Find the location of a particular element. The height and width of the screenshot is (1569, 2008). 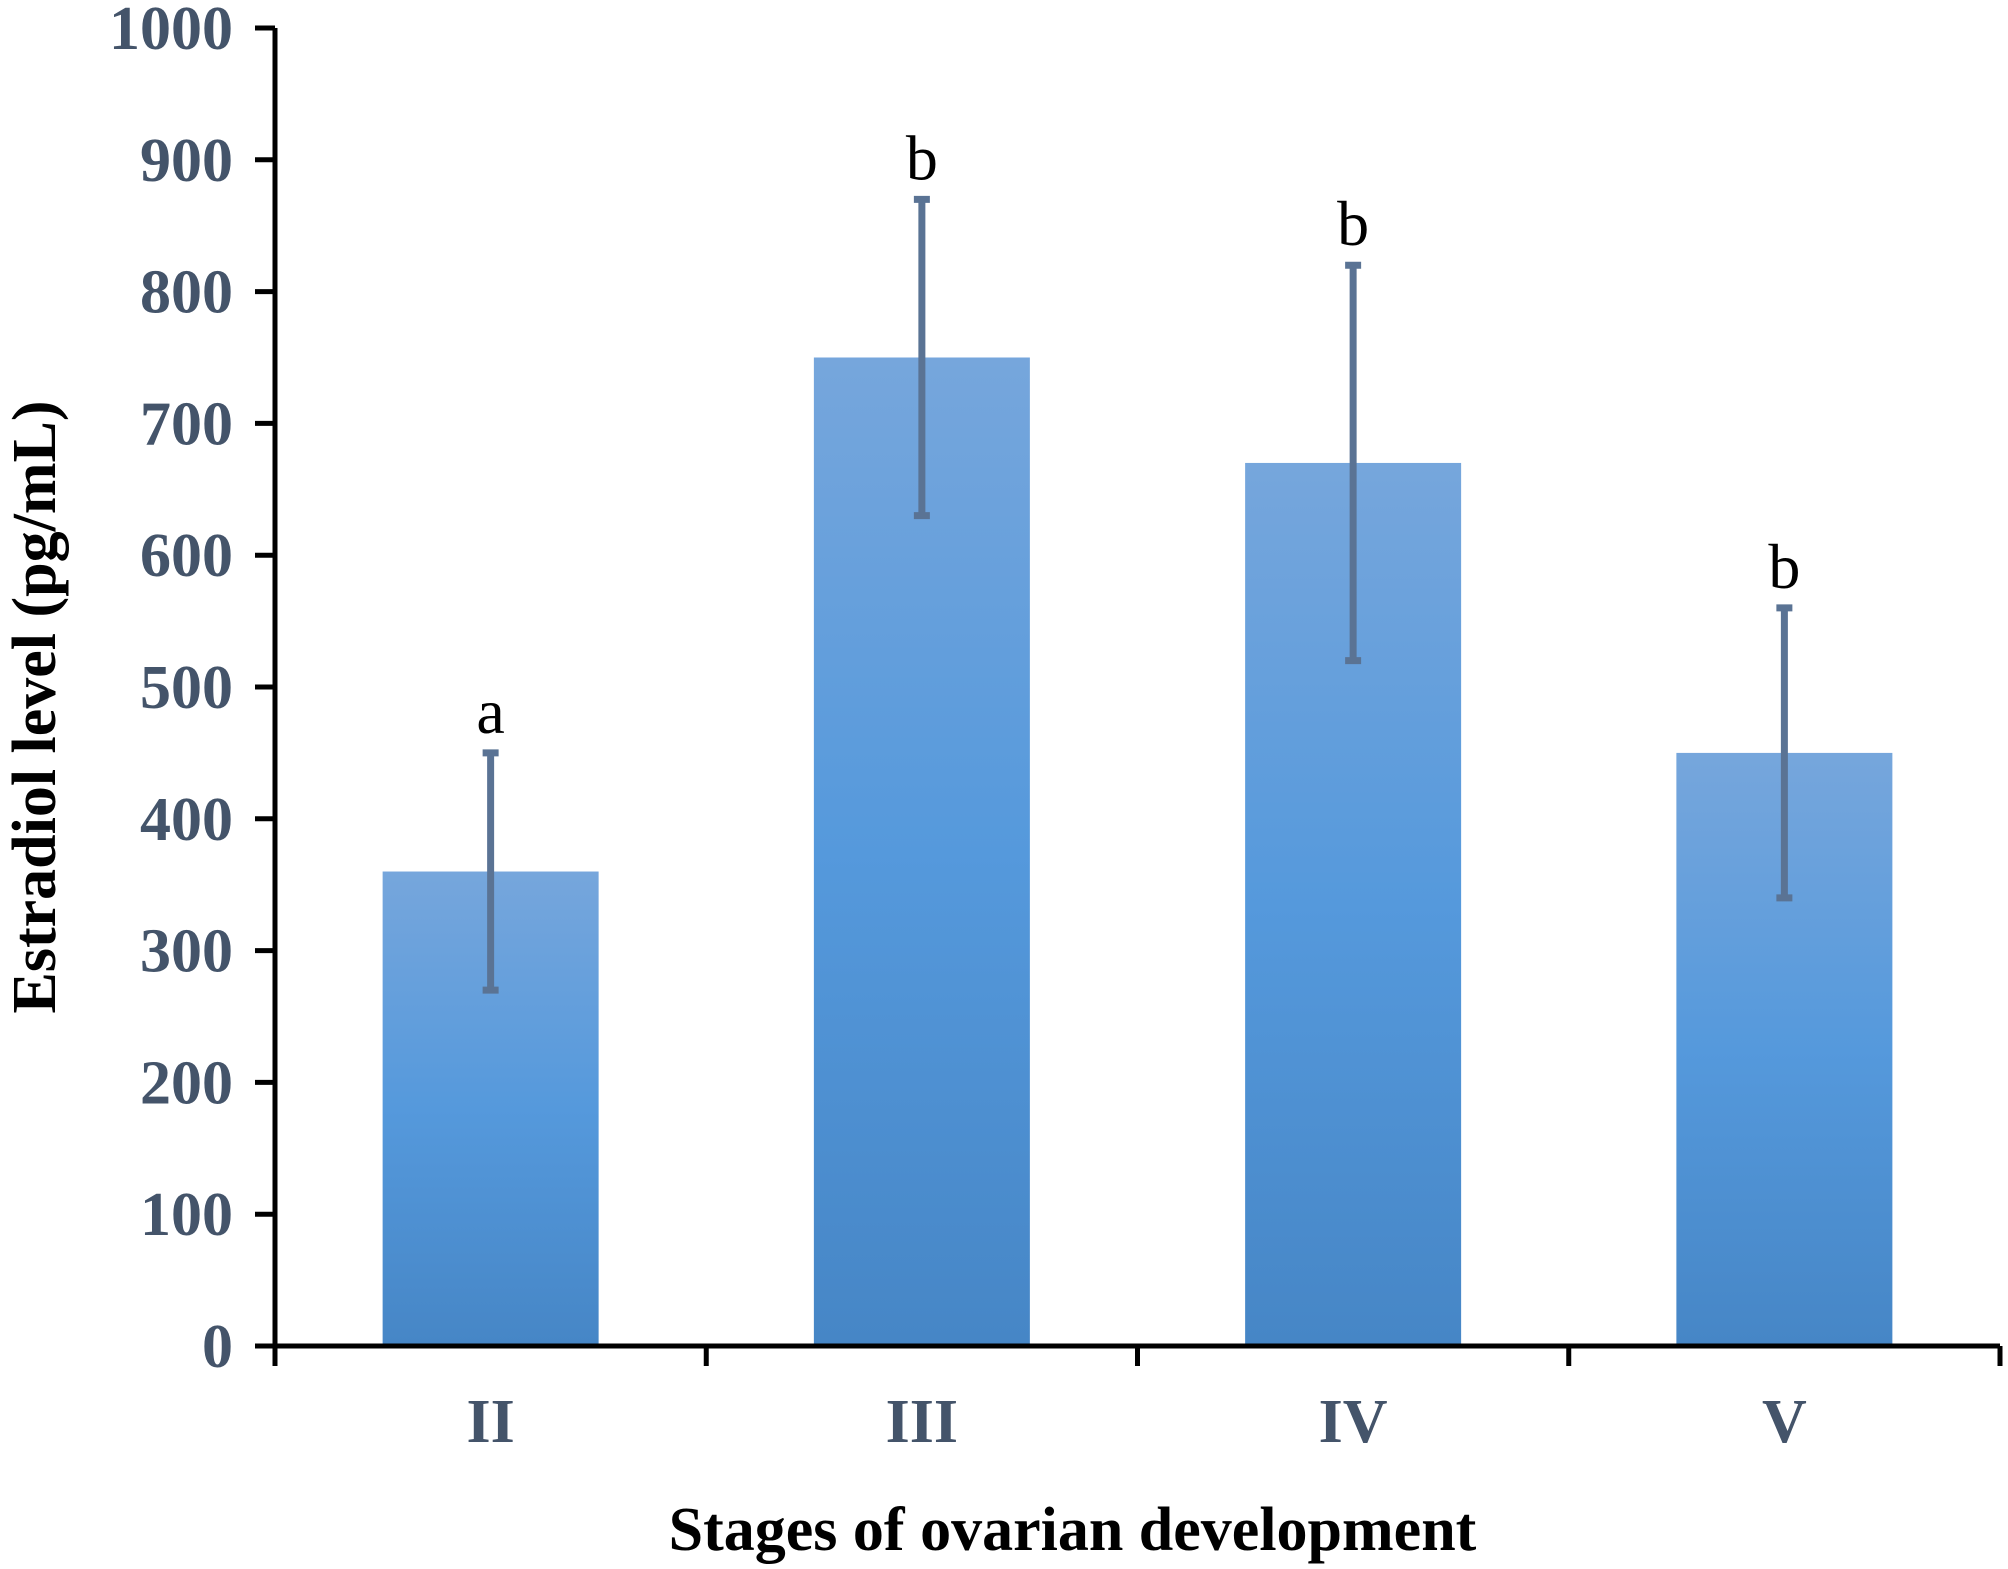

significance-label-V: b is located at coordinates (1784, 566).